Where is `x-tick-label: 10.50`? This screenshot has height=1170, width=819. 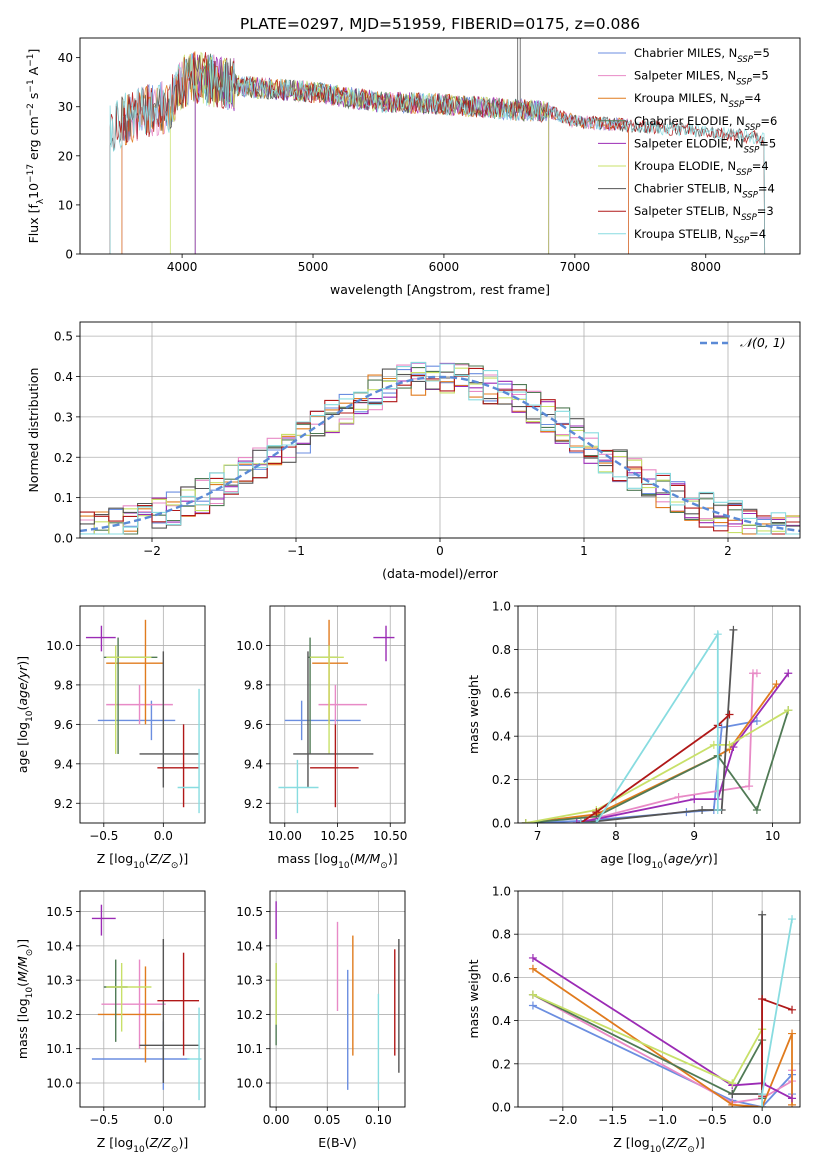
x-tick-label: 10.50 is located at coordinates (390, 836).